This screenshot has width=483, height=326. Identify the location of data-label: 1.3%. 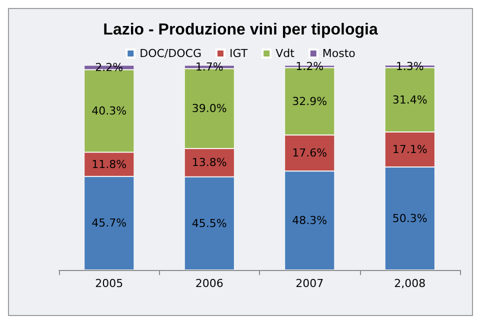
(410, 66).